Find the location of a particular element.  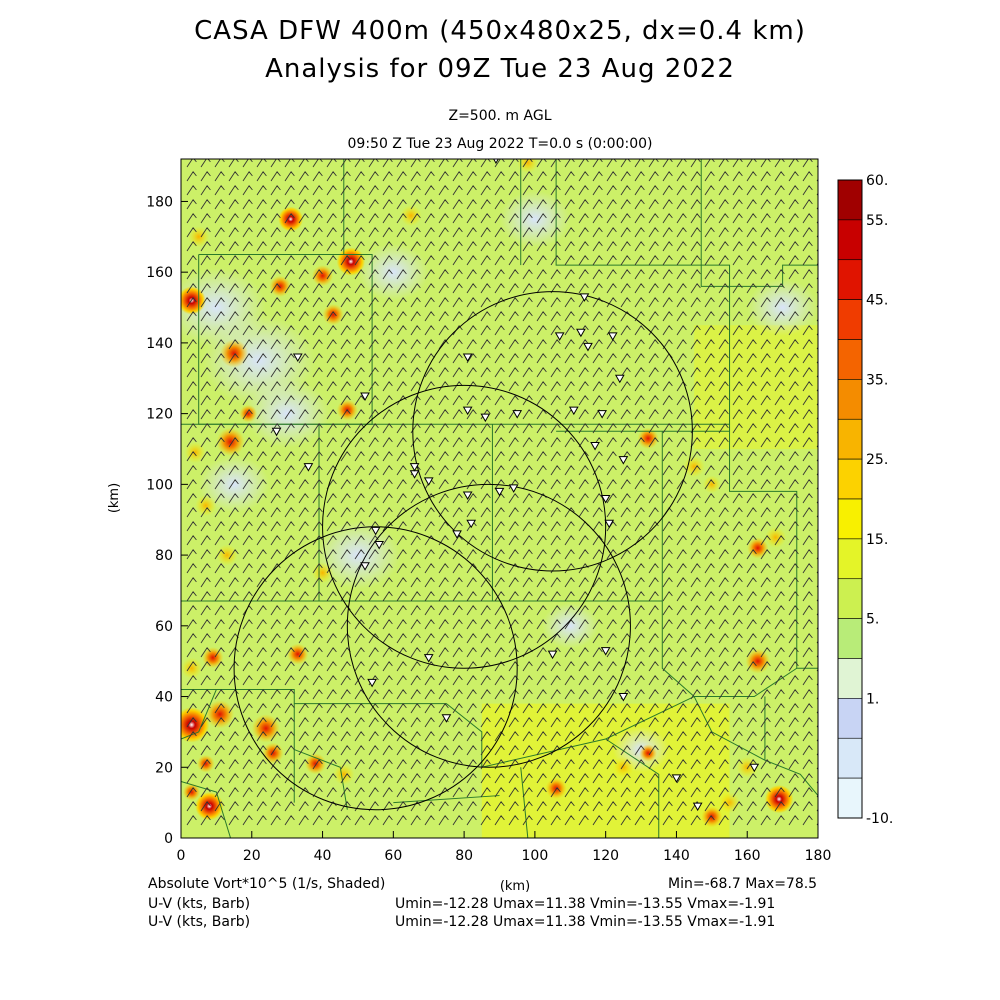

y-tick-label: 60 is located at coordinates (164, 627).